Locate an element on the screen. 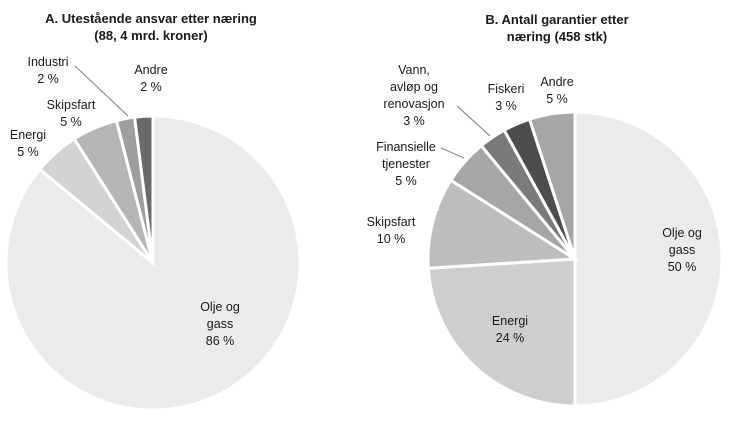  slice-label-energi: Energi 5 % is located at coordinates (28, 143).